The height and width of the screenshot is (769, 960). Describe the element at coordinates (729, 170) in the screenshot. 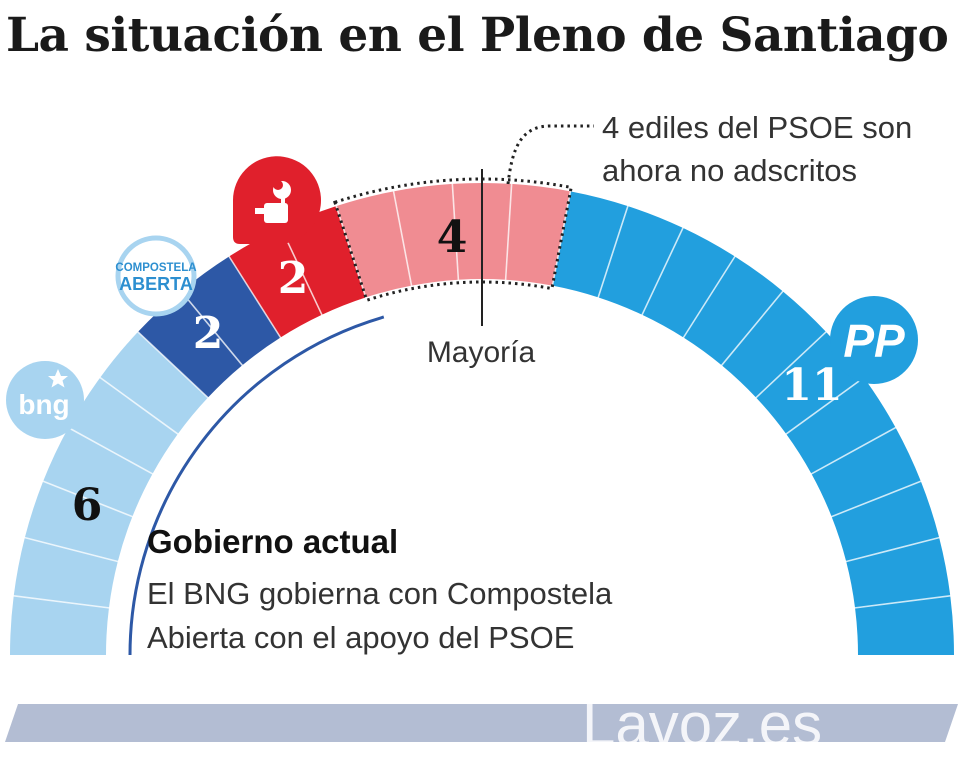

I see `annotation-line-2: ahora no adscritos` at that location.